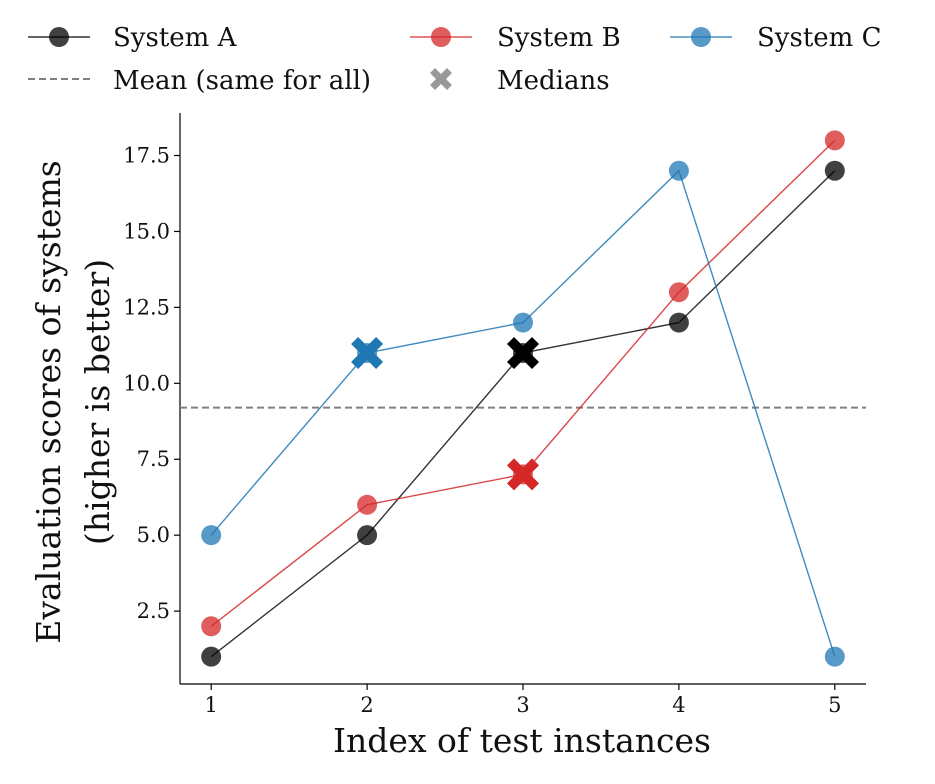 This screenshot has width=935, height=784. What do you see at coordinates (523, 474) in the screenshot?
I see `median-marker-system-b` at bounding box center [523, 474].